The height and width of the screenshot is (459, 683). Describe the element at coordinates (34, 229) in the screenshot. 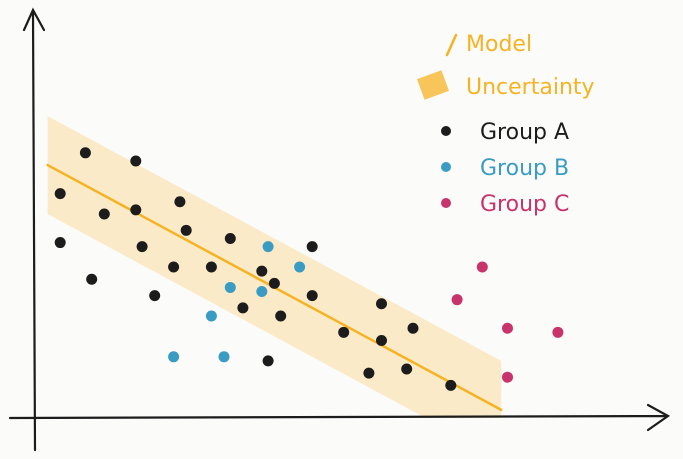

I see `y-axis` at that location.